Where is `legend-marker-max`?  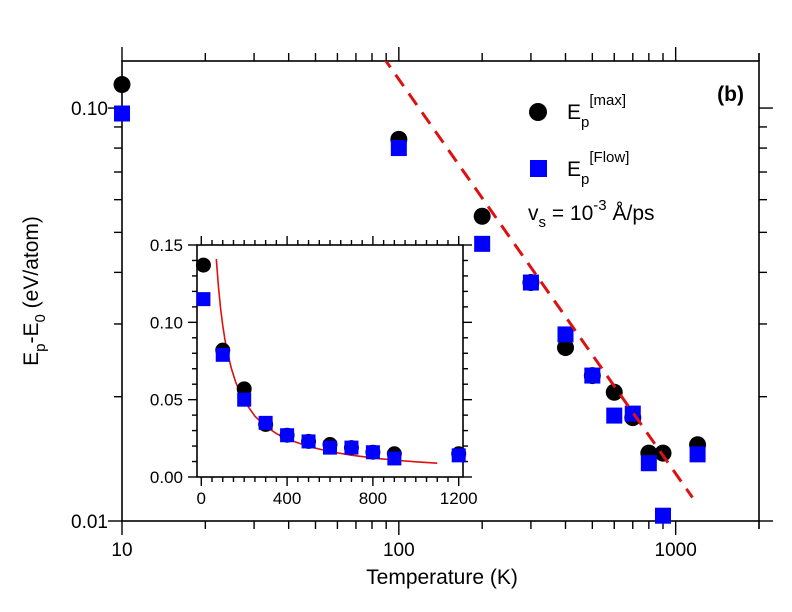 legend-marker-max is located at coordinates (538, 112).